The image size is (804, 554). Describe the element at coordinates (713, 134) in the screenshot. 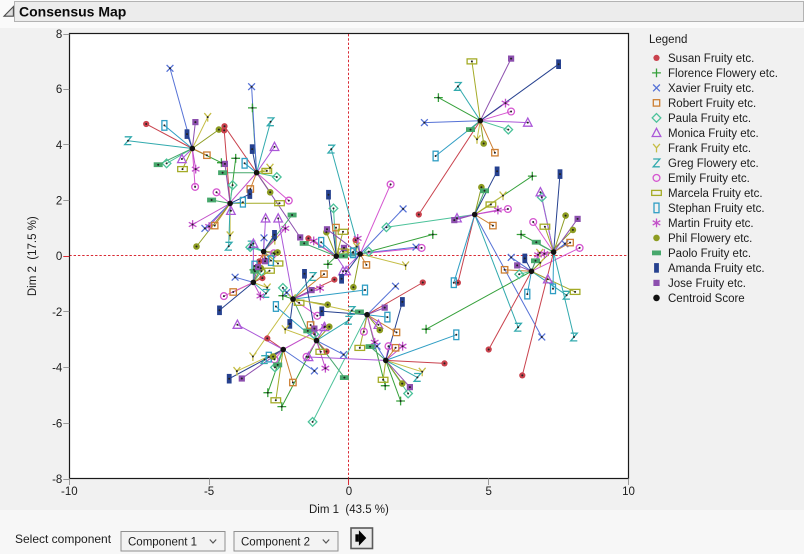

I see `svg-text: Monica Fruity etc.` at that location.